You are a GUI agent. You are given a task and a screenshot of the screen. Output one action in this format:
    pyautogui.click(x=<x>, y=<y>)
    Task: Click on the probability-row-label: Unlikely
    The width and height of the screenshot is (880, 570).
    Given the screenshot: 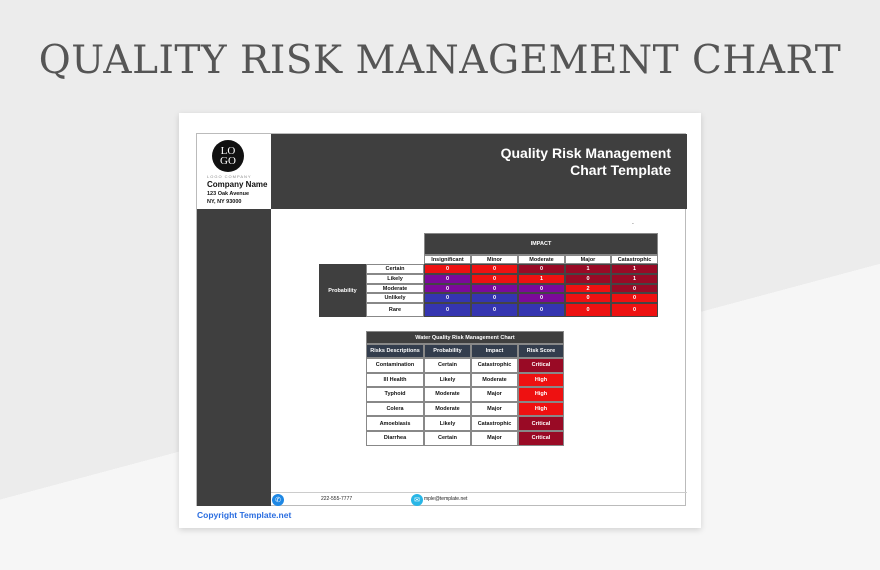 What is the action you would take?
    pyautogui.click(x=395, y=298)
    